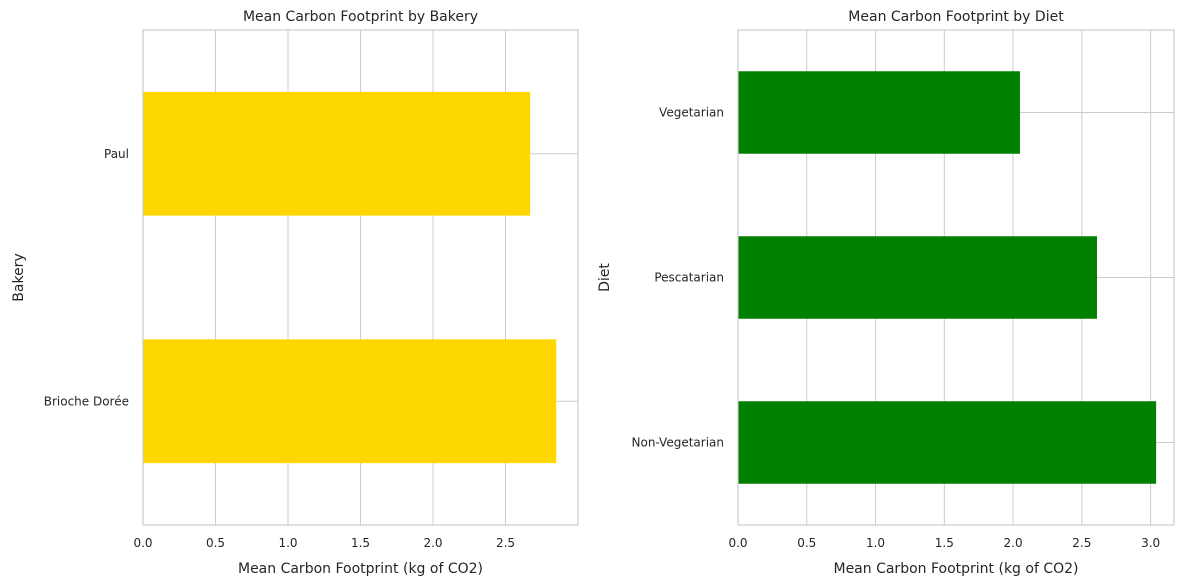 The width and height of the screenshot is (1183, 588). What do you see at coordinates (19, 277) in the screenshot?
I see `y-axis-label: Bakery` at bounding box center [19, 277].